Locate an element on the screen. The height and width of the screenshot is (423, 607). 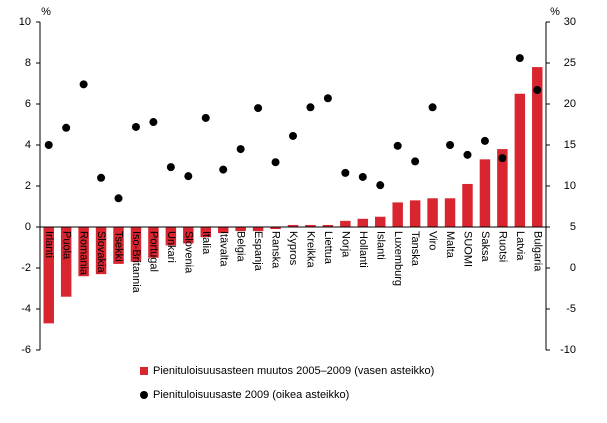
x-tick-label: Tsekki is located at coordinates (119, 246).